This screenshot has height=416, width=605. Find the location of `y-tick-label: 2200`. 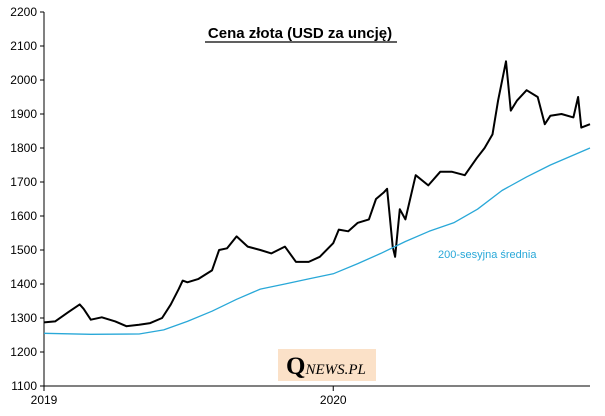

y-tick-label: 2200 is located at coordinates (23, 12).